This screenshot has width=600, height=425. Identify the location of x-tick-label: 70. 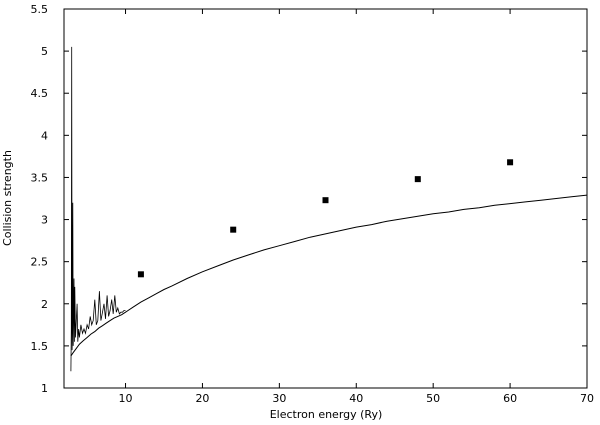
(587, 398).